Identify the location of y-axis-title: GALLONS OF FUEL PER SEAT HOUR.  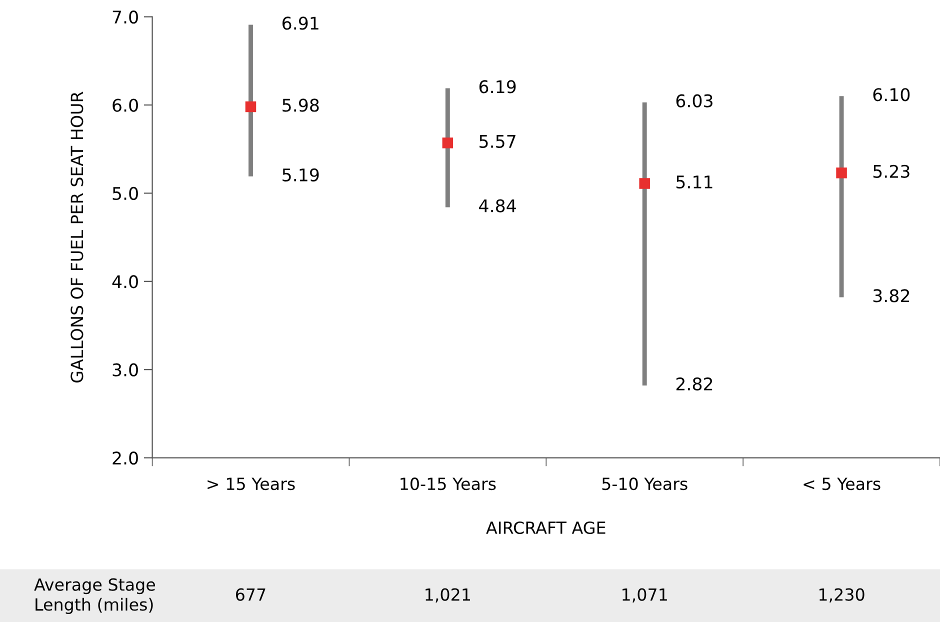
(77, 237).